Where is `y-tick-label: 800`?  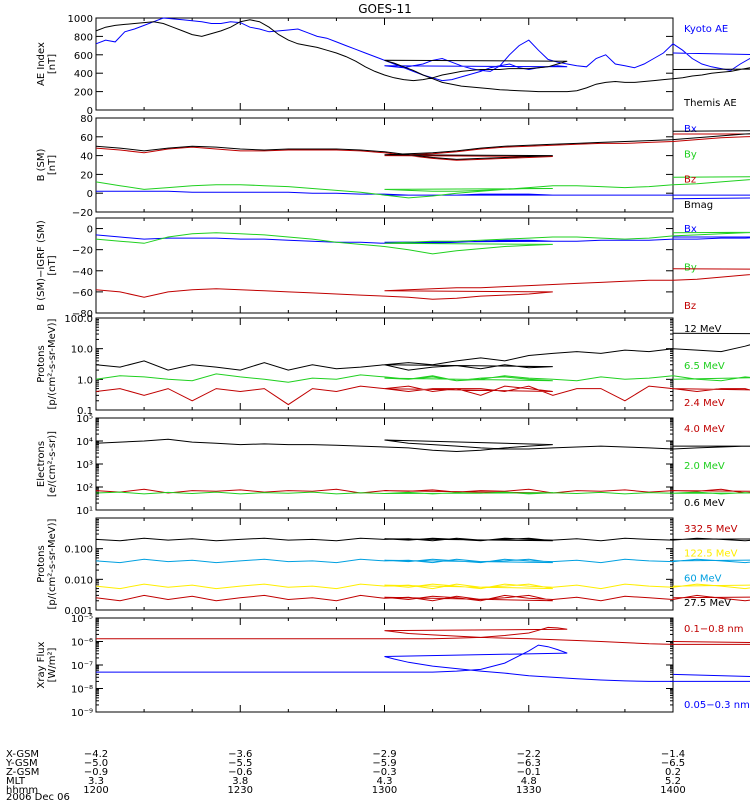 y-tick-label: 800 is located at coordinates (83, 37).